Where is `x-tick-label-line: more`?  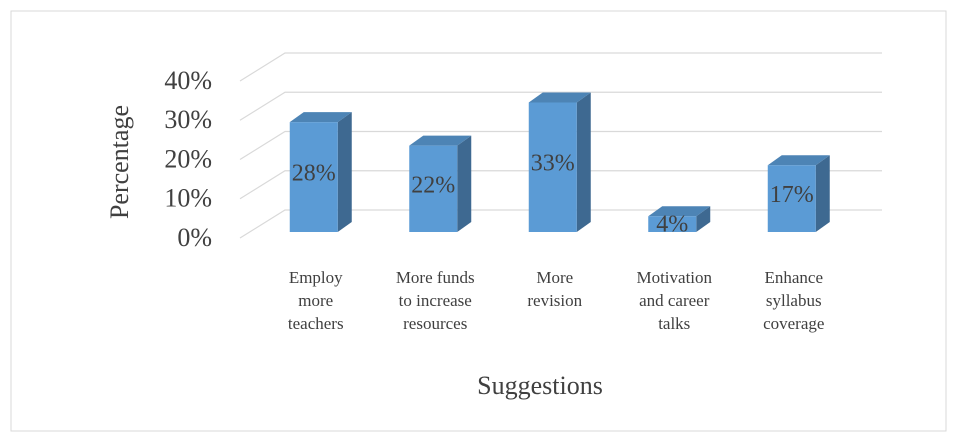
x-tick-label-line: more is located at coordinates (315, 300).